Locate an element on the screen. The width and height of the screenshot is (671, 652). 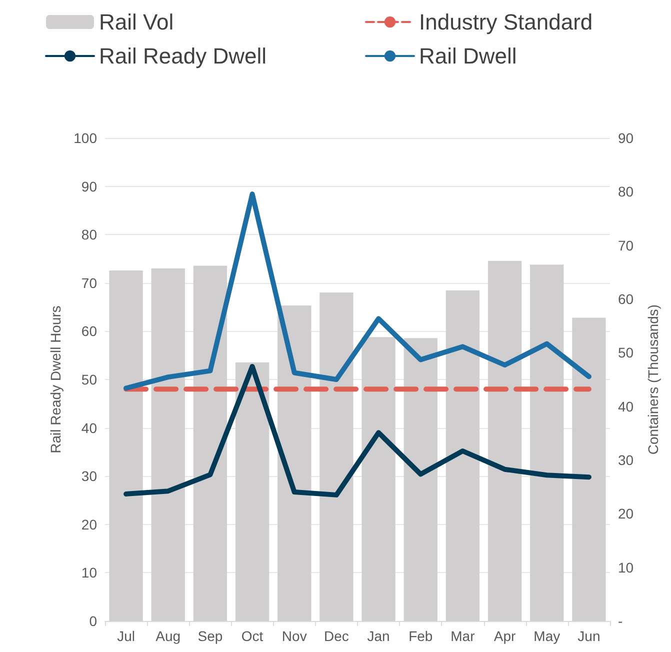
x-tick-label: Oct is located at coordinates (252, 636).